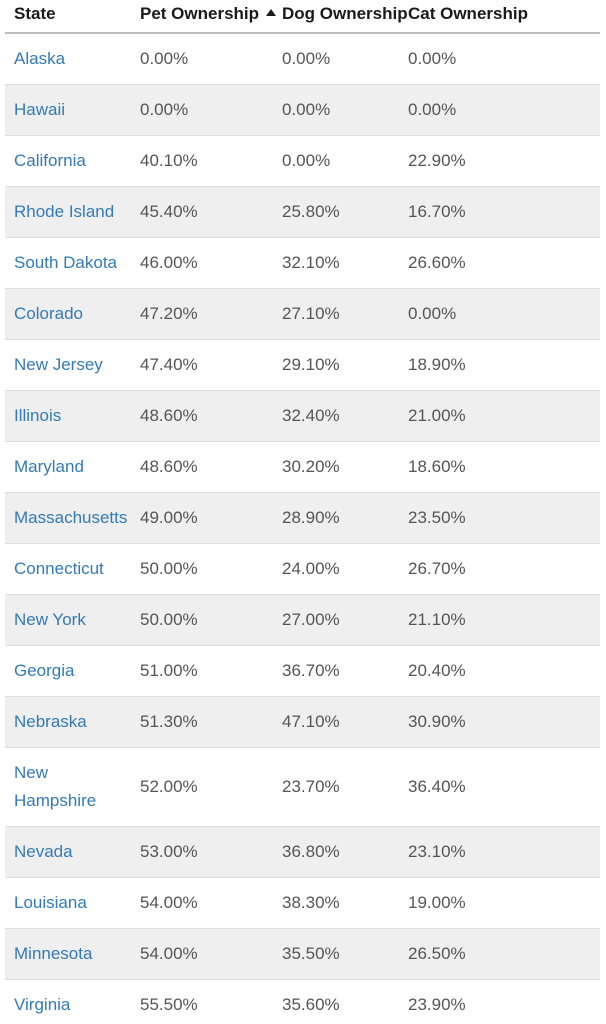 This screenshot has width=606, height=1024. I want to click on state-cell: New Hampshire, so click(68, 787).